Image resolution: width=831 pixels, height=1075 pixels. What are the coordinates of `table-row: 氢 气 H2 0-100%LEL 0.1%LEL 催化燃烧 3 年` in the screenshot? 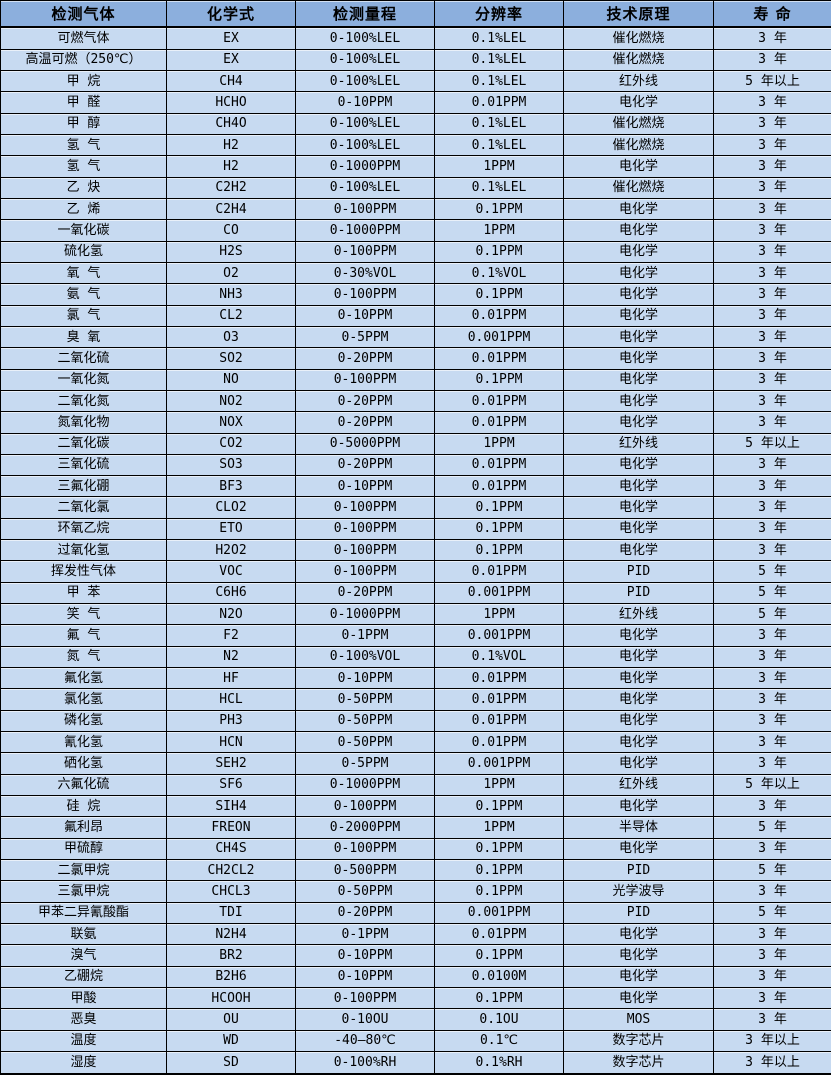 It's located at (415, 145).